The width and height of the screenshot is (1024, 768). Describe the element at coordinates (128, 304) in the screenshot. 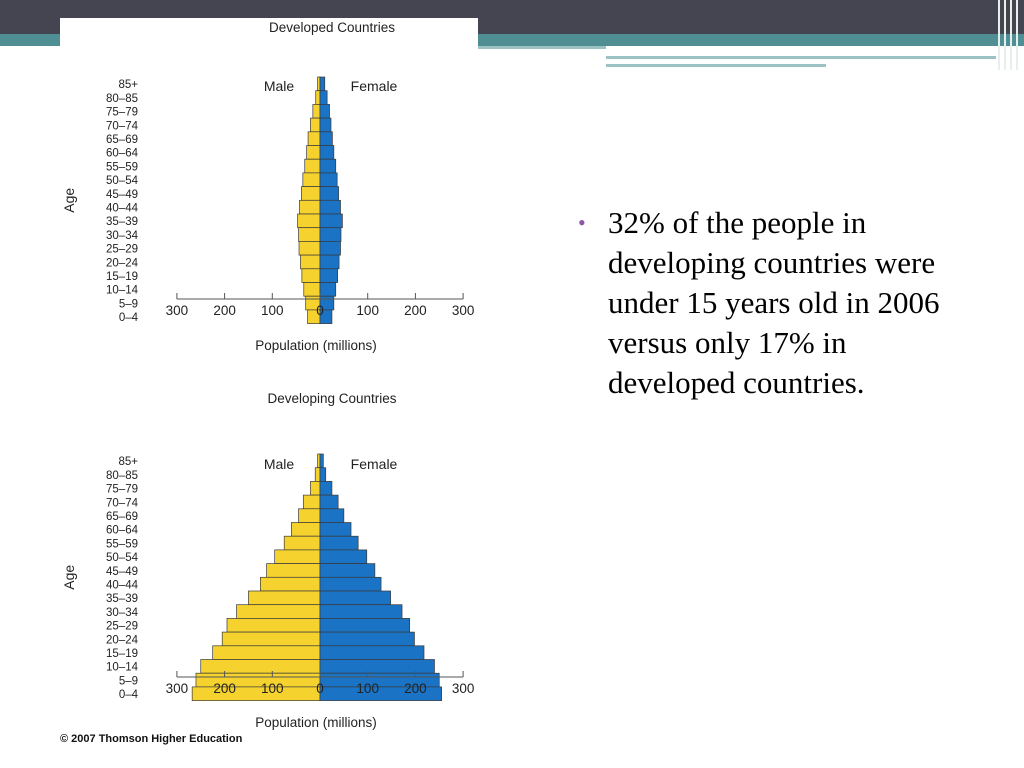

I see `age-group-label: 5–9` at that location.